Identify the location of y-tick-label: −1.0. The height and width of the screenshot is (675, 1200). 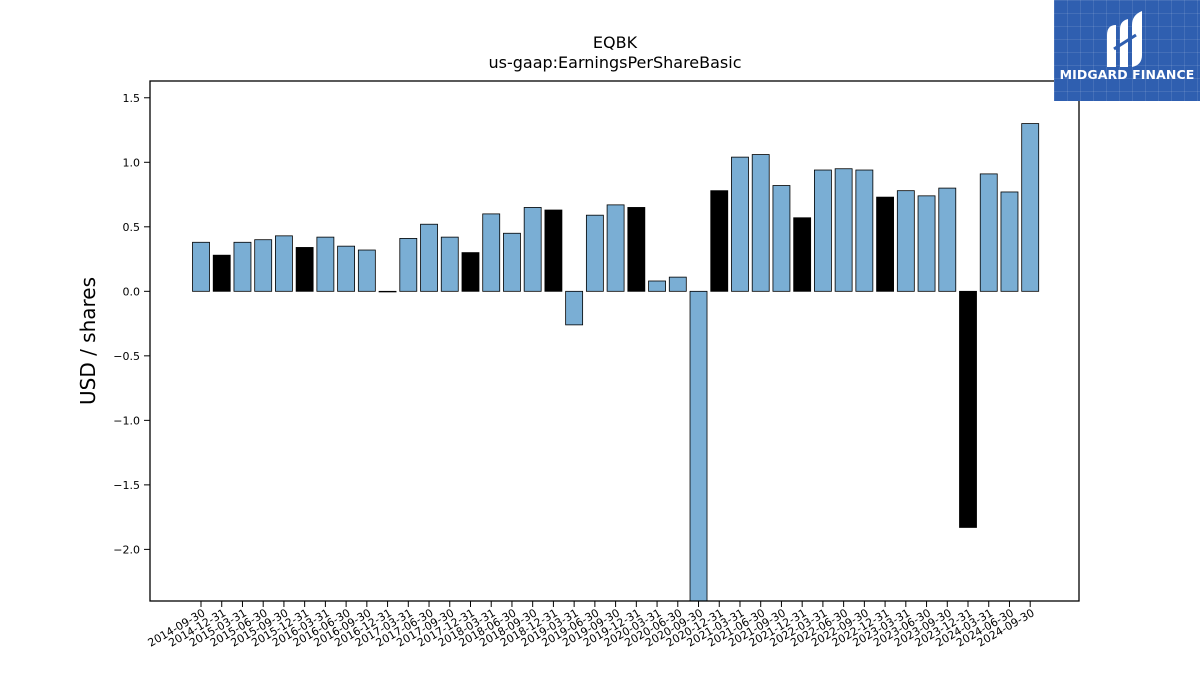
(126, 420).